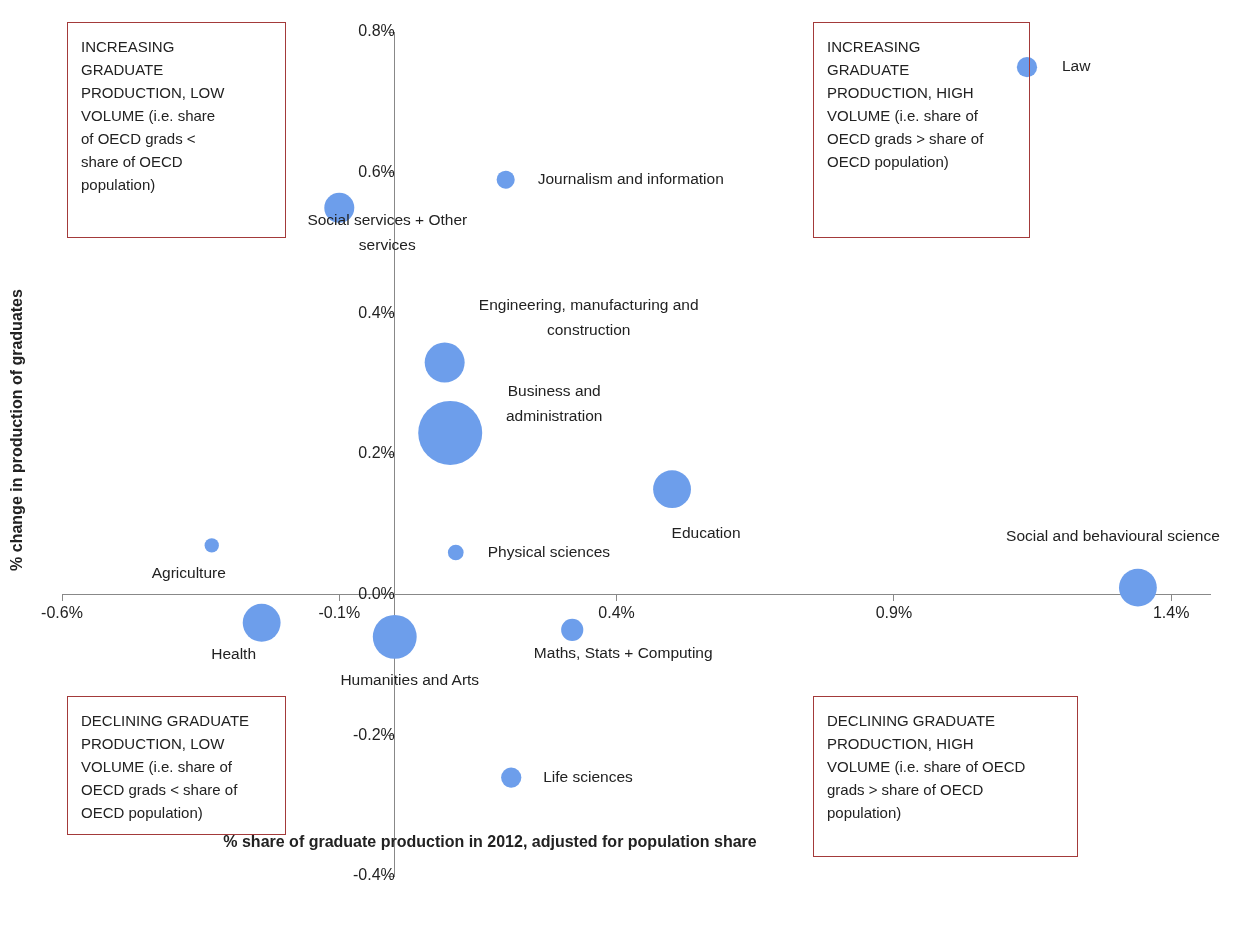 The width and height of the screenshot is (1242, 935). What do you see at coordinates (630, 178) in the screenshot?
I see `series-label: Journalism and information` at bounding box center [630, 178].